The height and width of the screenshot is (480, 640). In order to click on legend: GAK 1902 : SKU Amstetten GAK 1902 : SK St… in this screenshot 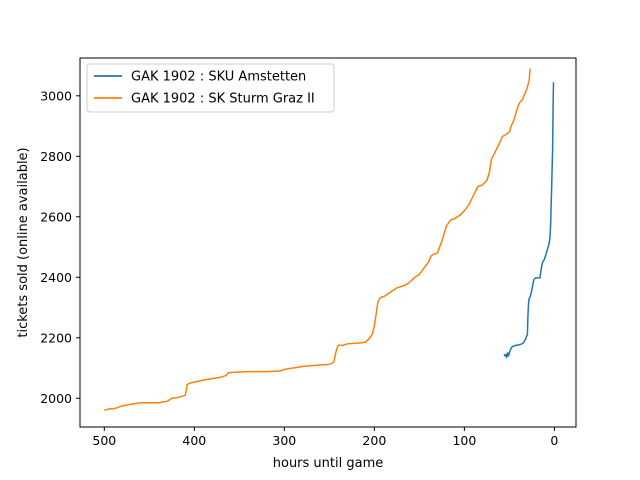, I will do `click(210, 88)`.